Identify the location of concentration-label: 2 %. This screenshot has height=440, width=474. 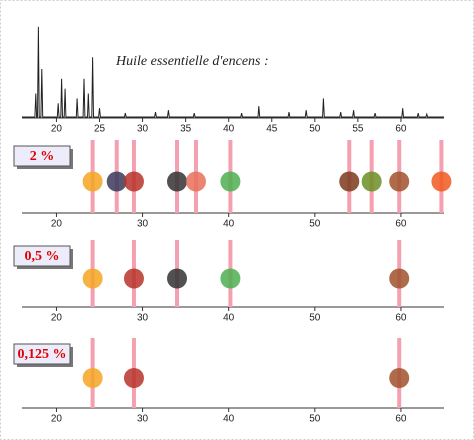
(42, 156).